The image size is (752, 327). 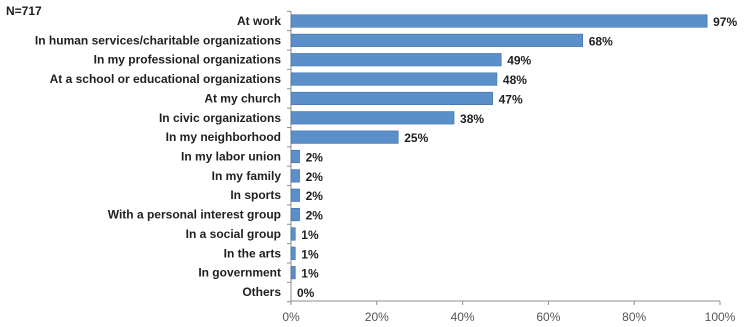 What do you see at coordinates (511, 99) in the screenshot?
I see `data-label: 47%` at bounding box center [511, 99].